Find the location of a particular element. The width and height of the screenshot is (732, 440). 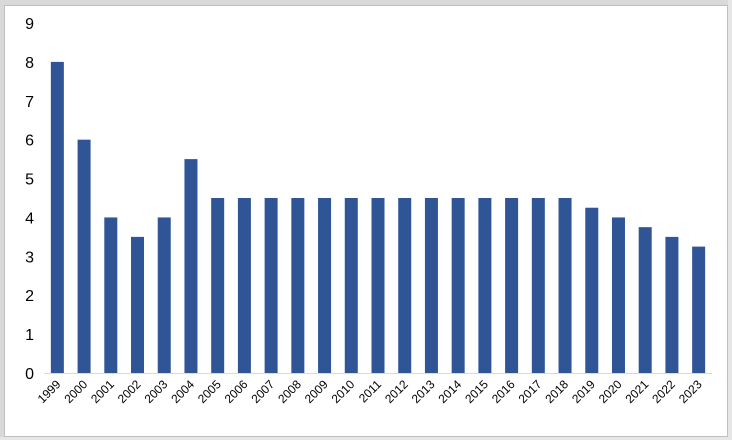

bar-2017 is located at coordinates (538, 285).